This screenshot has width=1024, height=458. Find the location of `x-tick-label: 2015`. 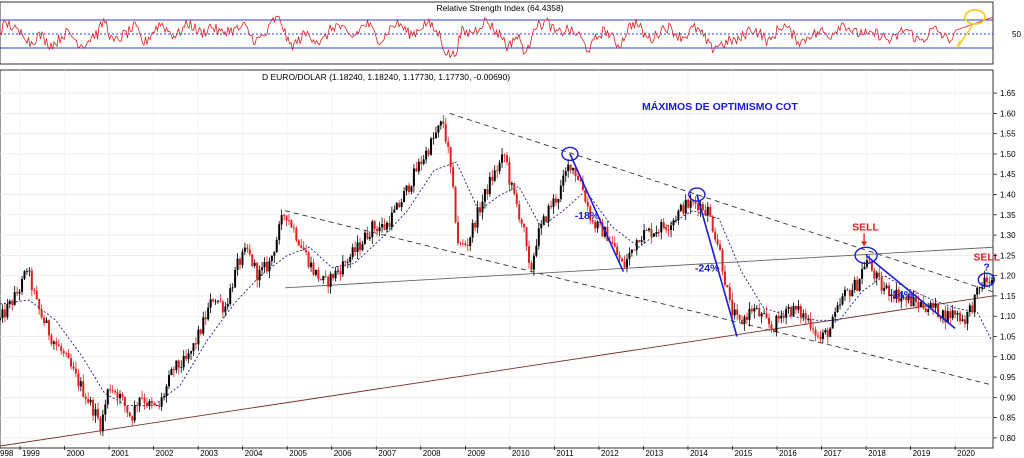

x-tick-label: 2015 is located at coordinates (744, 453).